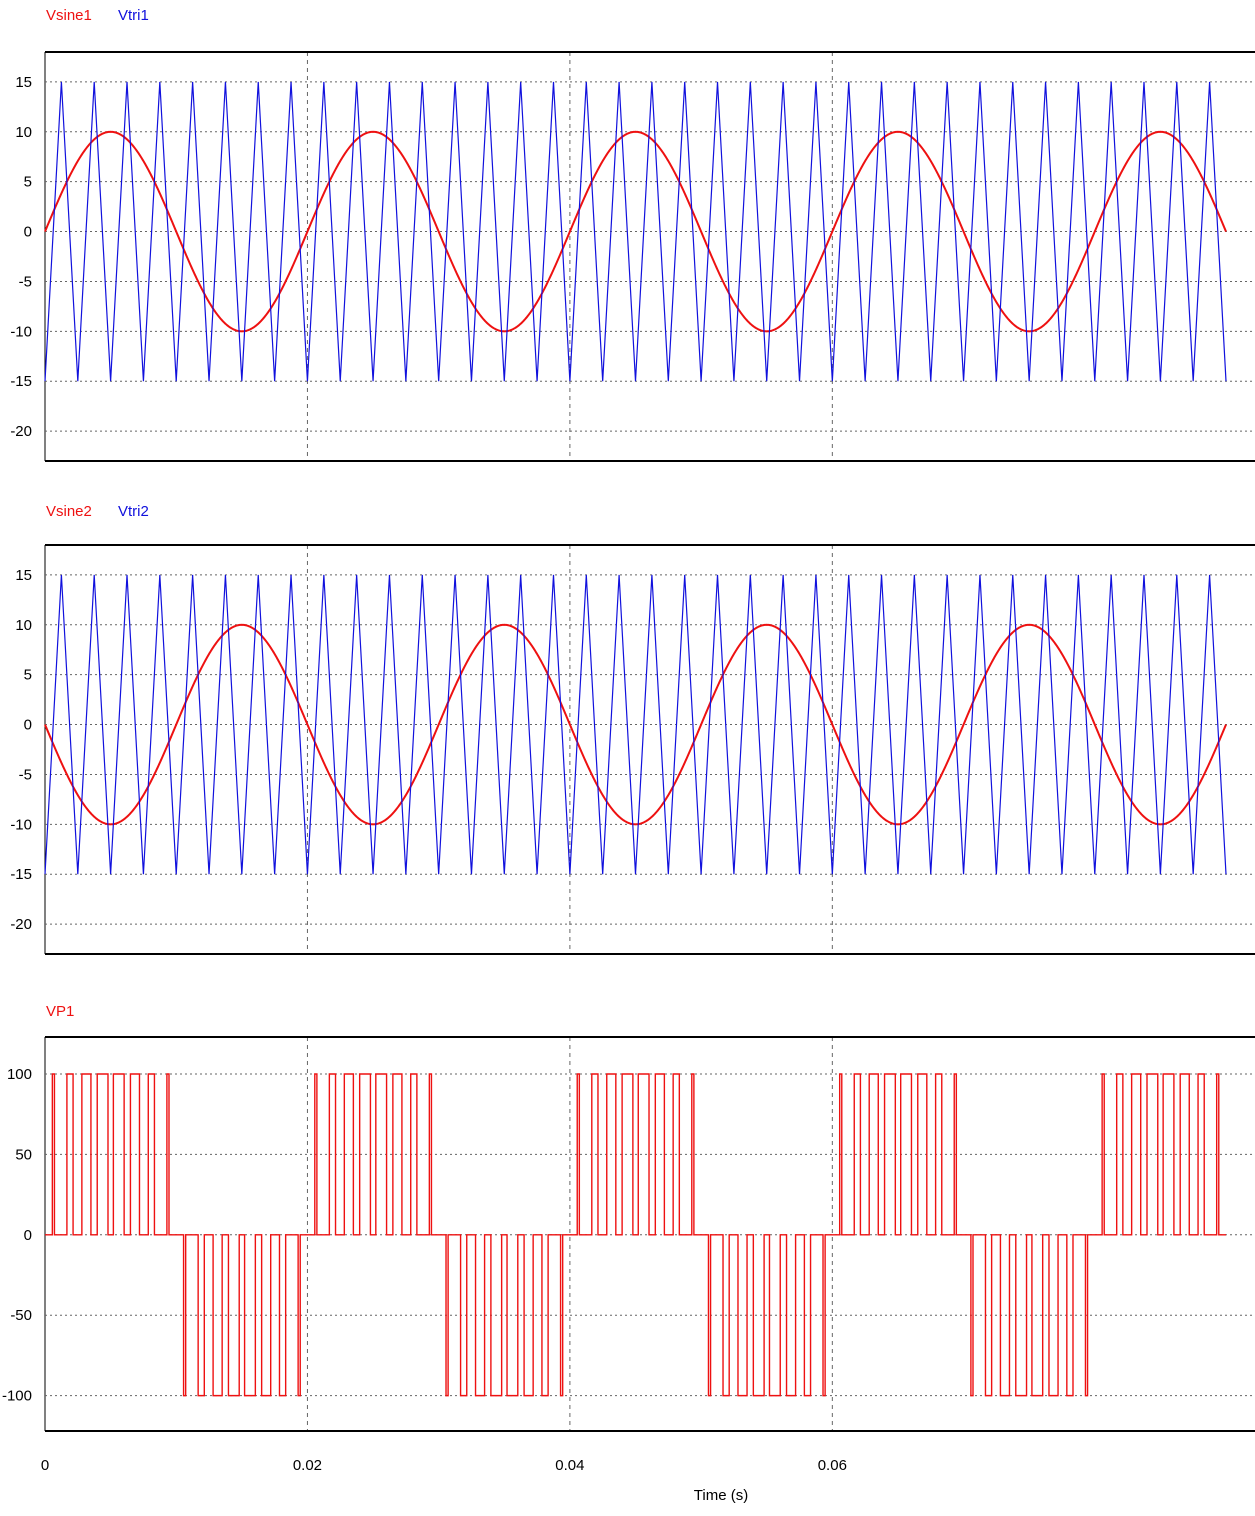  What do you see at coordinates (444, 1465) in the screenshot?
I see `x-tick-labels: 0 0.02 0.04 0.06` at bounding box center [444, 1465].